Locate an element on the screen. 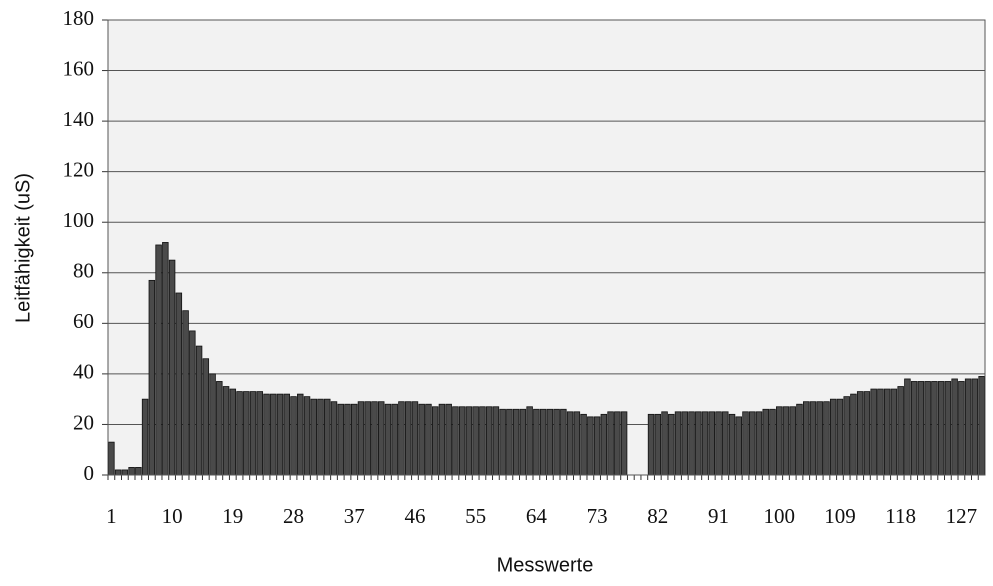 The width and height of the screenshot is (993, 586). x-tick-label: 1 is located at coordinates (111, 516).